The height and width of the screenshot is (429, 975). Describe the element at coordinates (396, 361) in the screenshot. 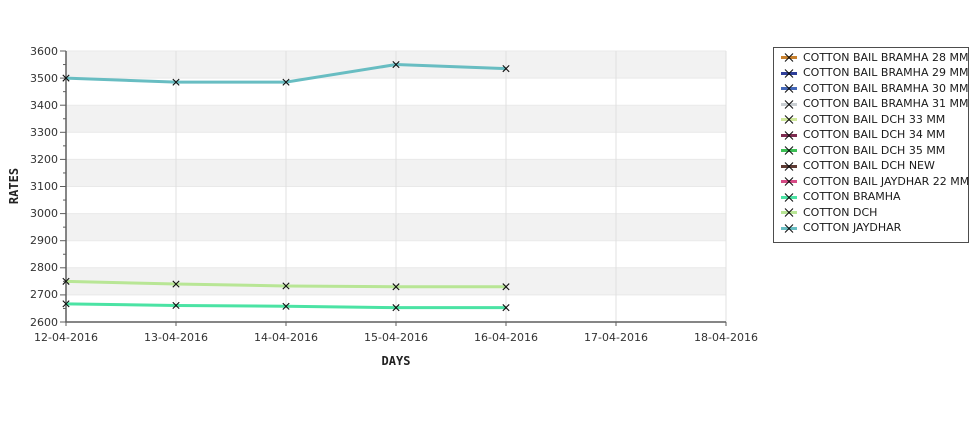

I see `x-axis-title: DAYS` at that location.